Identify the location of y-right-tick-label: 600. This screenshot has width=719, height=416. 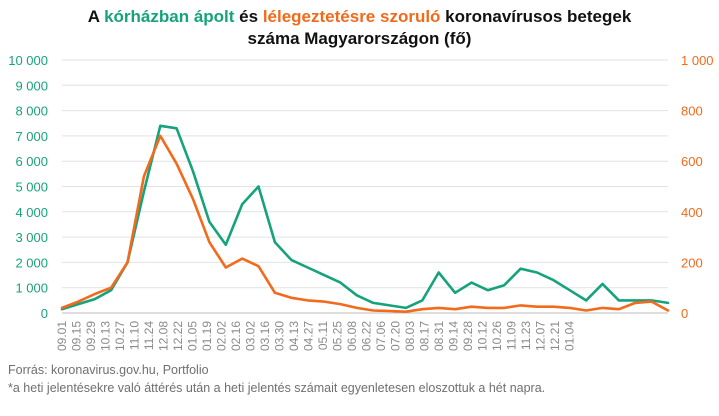
(692, 161).